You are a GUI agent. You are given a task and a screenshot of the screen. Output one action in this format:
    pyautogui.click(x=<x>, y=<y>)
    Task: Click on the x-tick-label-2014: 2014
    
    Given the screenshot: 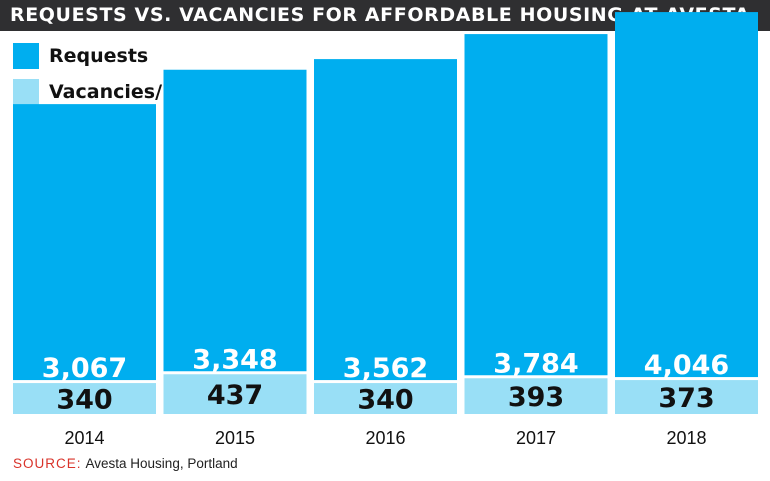 What is the action you would take?
    pyautogui.click(x=84, y=438)
    